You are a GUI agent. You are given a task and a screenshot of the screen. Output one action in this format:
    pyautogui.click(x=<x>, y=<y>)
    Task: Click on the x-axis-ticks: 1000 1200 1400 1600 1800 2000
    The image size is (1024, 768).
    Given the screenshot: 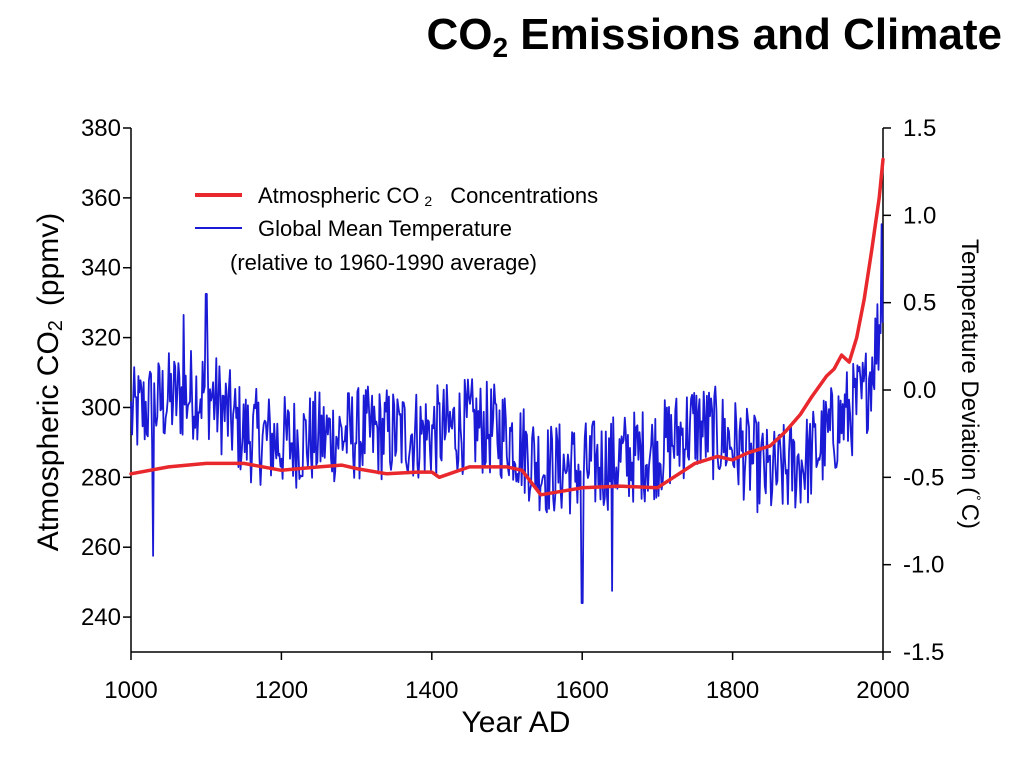 What is the action you would take?
    pyautogui.click(x=507, y=678)
    